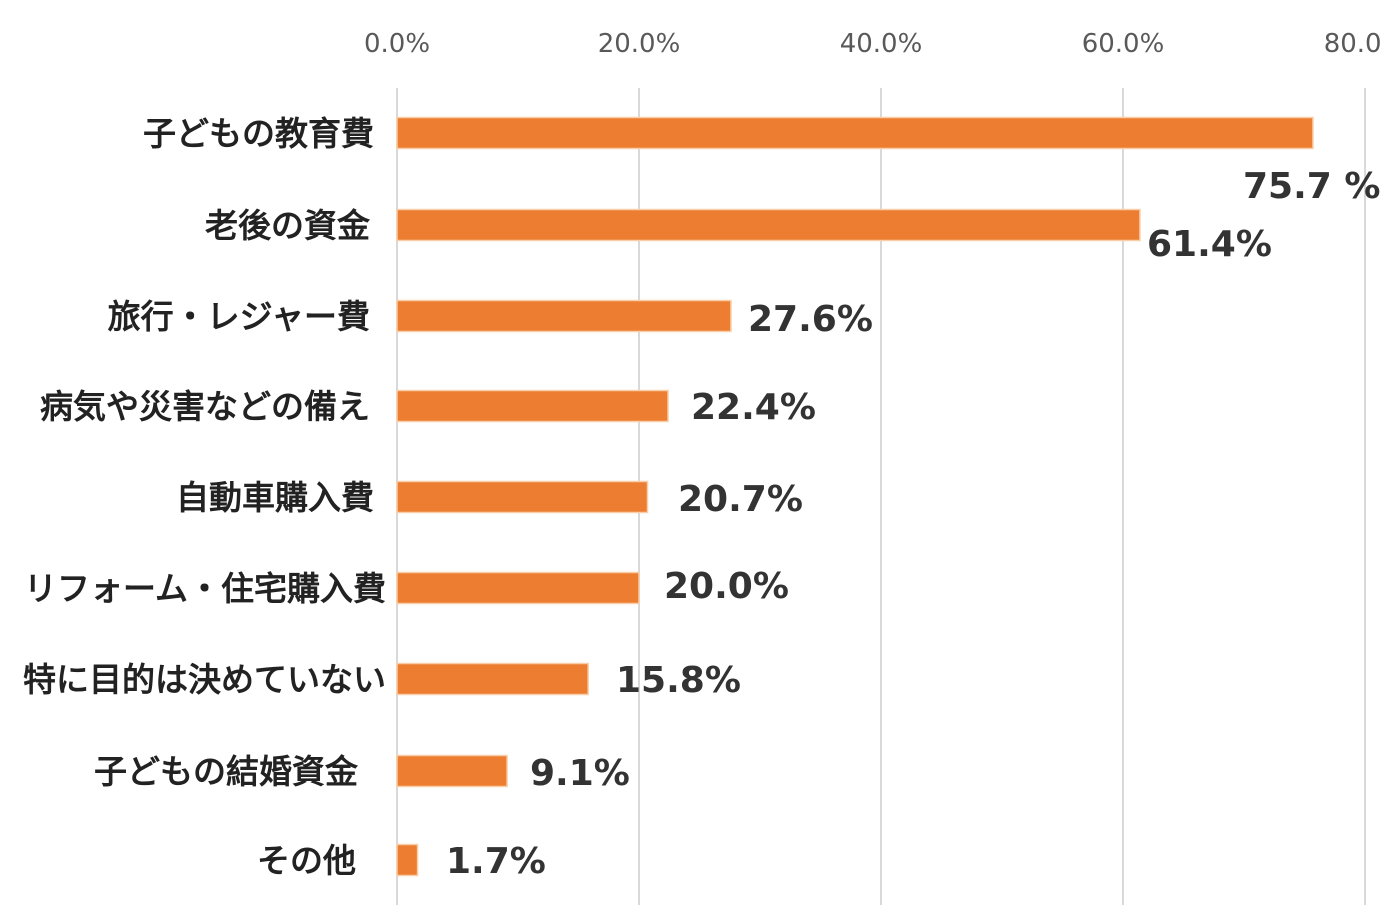  What do you see at coordinates (204, 679) in the screenshot?
I see `category-label: 特に目的は決めていない` at bounding box center [204, 679].